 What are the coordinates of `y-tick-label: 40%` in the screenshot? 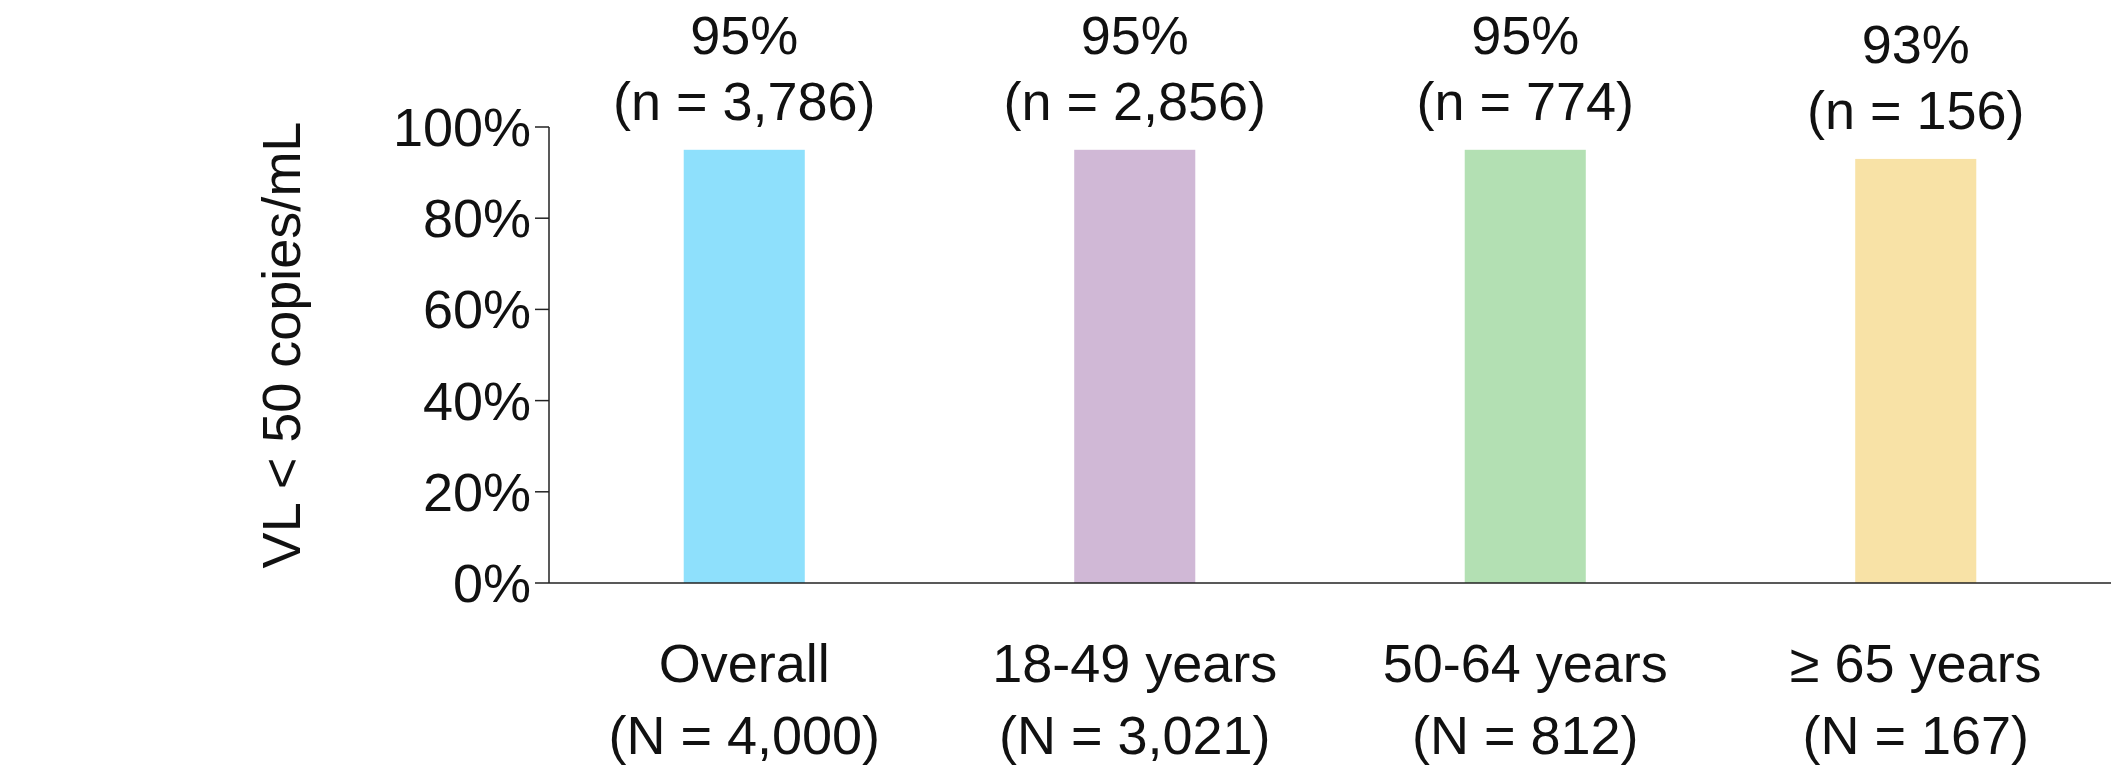 It's located at (476, 400).